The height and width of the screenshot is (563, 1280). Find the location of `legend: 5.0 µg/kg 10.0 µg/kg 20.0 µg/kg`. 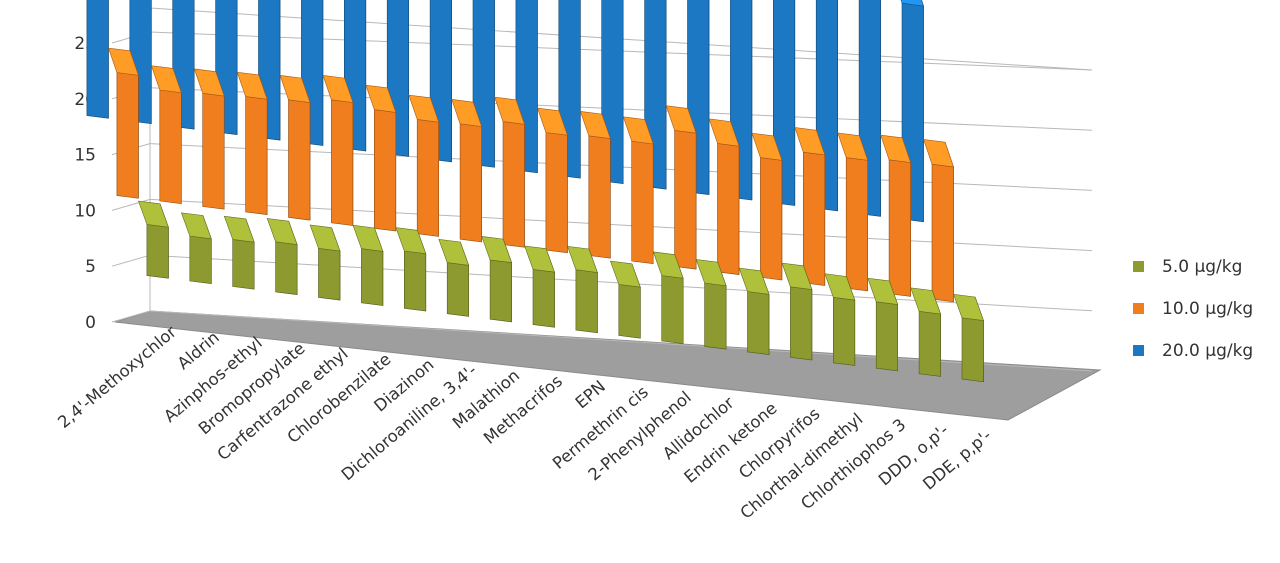

legend: 5.0 µg/kg 10.0 µg/kg 20.0 µg/kg is located at coordinates (1193, 309).